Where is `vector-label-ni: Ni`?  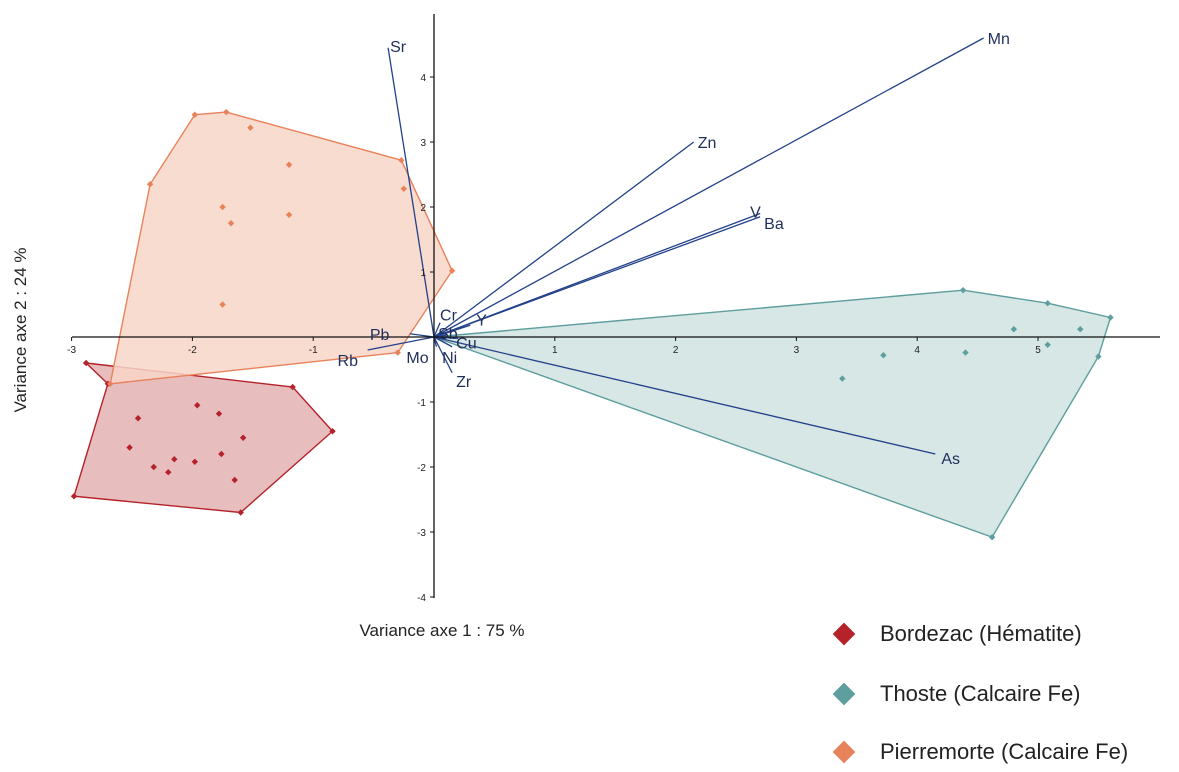 vector-label-ni: Ni is located at coordinates (449, 358).